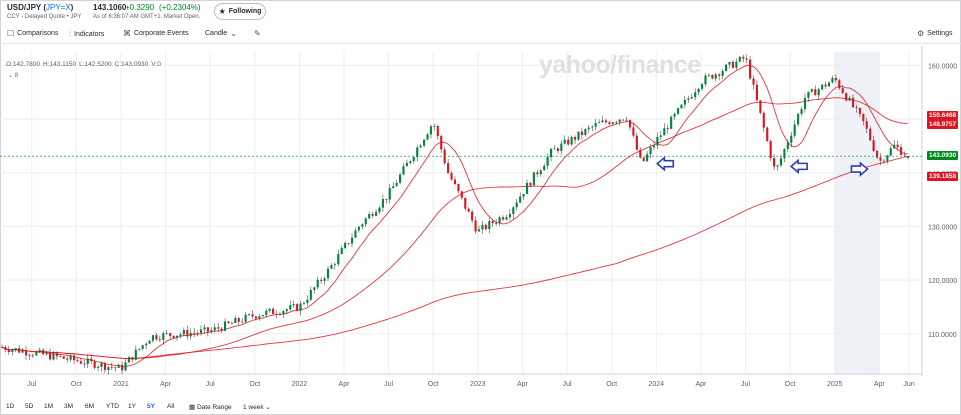  I want to click on ticker-link: JPY=X, so click(58, 7).